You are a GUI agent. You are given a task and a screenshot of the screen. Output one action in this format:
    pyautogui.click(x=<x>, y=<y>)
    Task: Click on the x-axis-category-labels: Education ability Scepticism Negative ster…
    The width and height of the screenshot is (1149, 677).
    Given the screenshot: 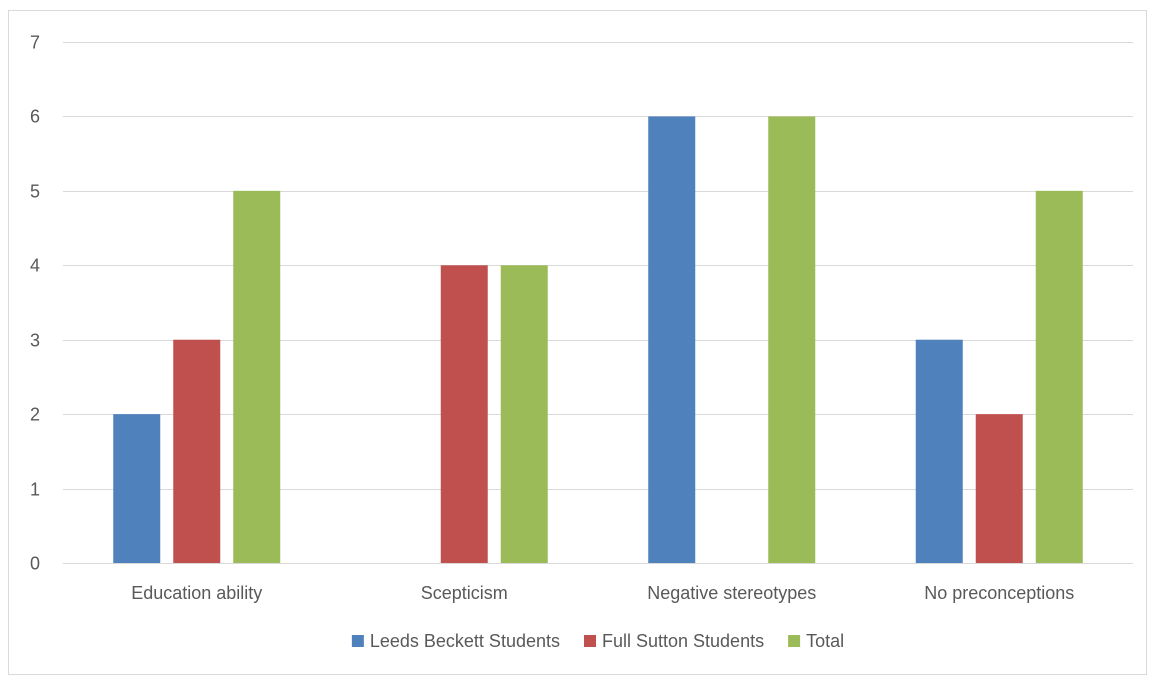 What is the action you would take?
    pyautogui.click(x=602, y=593)
    